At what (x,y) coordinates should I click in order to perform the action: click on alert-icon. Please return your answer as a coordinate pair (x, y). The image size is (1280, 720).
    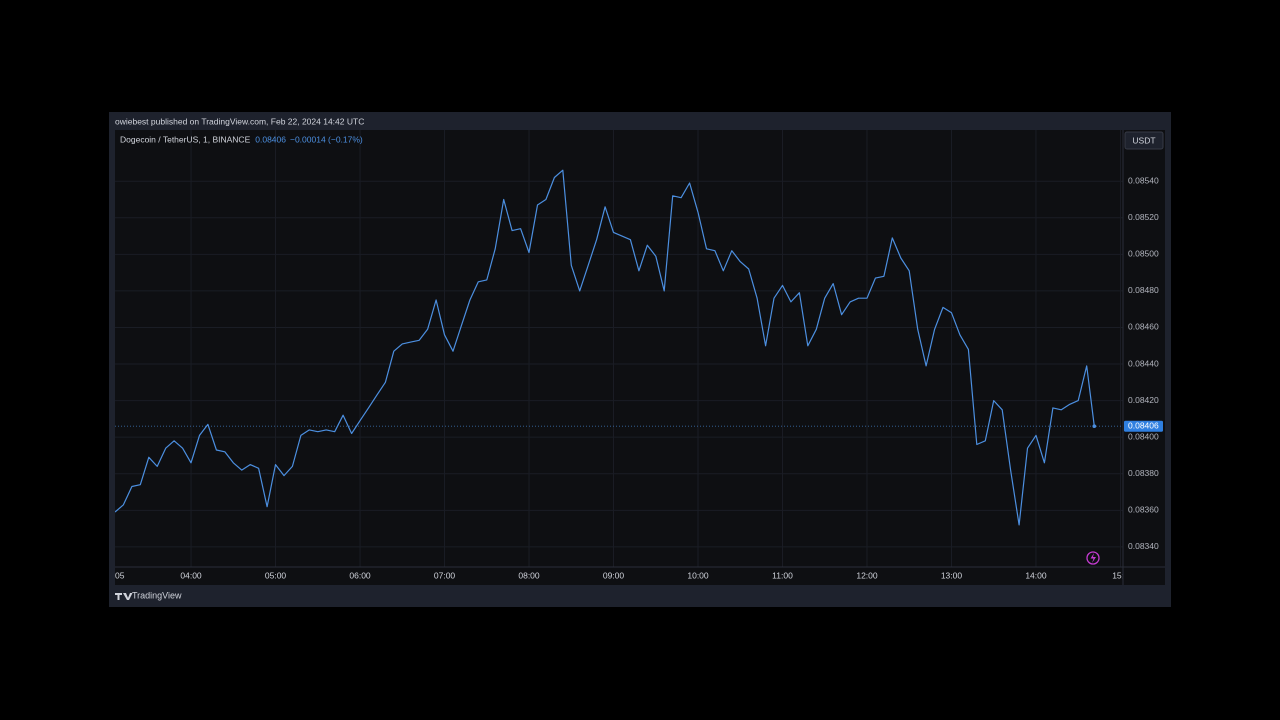
    Looking at the image, I should click on (1093, 558).